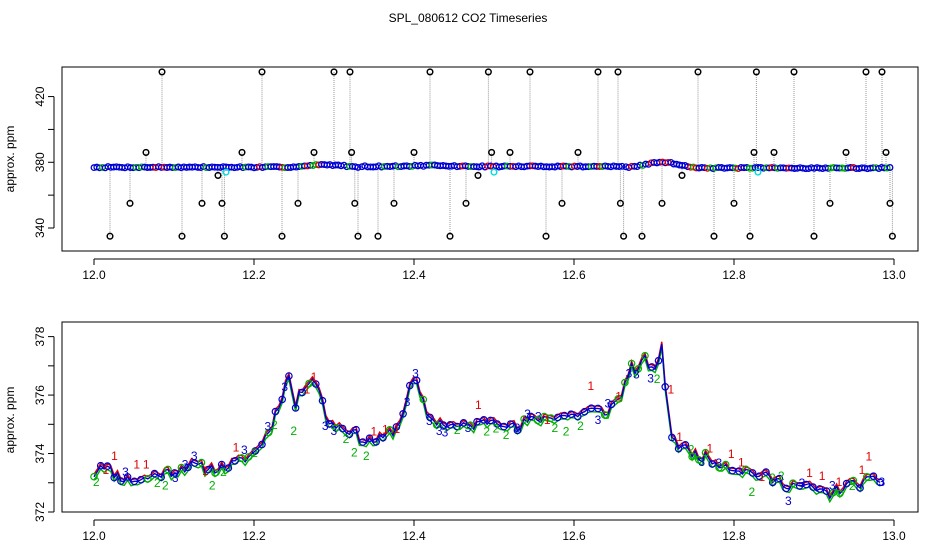  Describe the element at coordinates (40, 228) in the screenshot. I see `y-tick-label-top: 340` at that location.